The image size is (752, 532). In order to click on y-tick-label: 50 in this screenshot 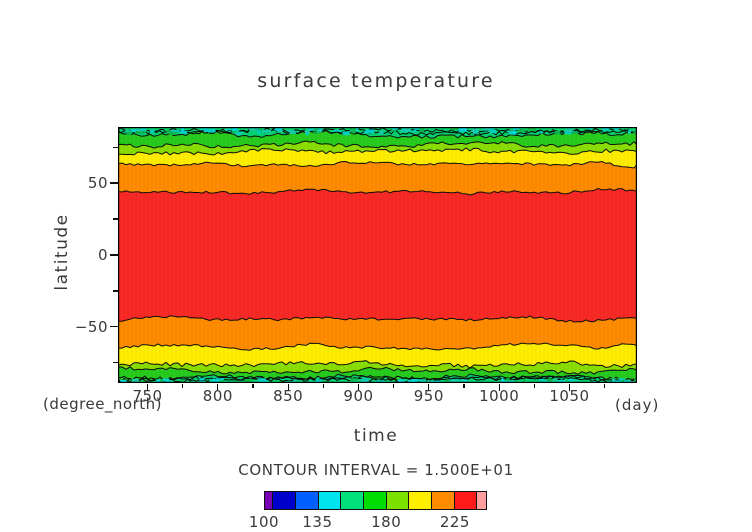, I will do `click(97, 183)`.